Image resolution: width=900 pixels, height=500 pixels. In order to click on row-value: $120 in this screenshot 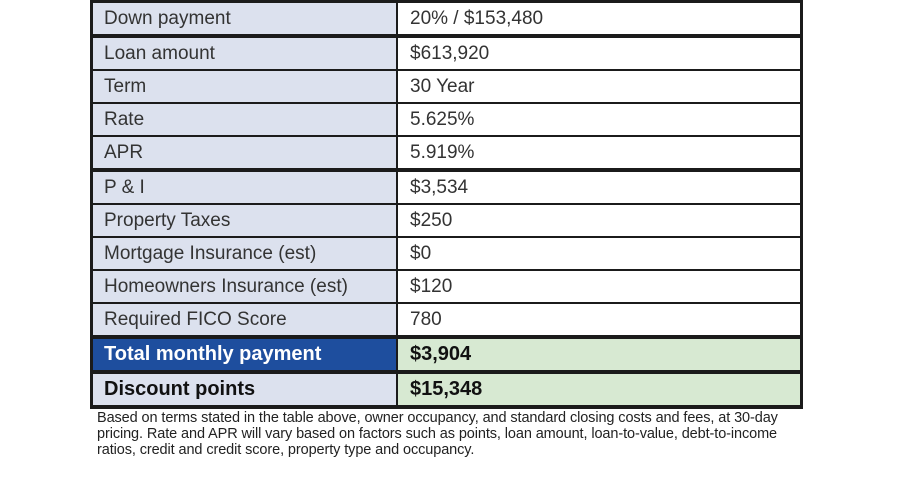, I will do `click(599, 286)`.